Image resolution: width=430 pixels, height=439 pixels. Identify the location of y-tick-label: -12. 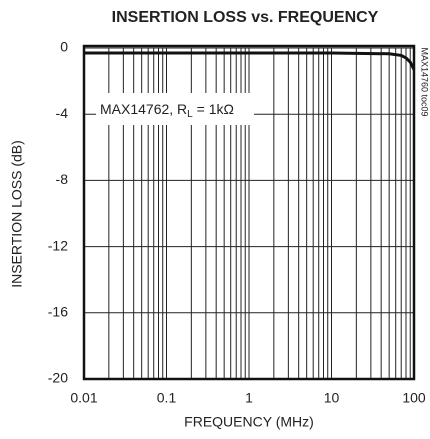
(58, 245).